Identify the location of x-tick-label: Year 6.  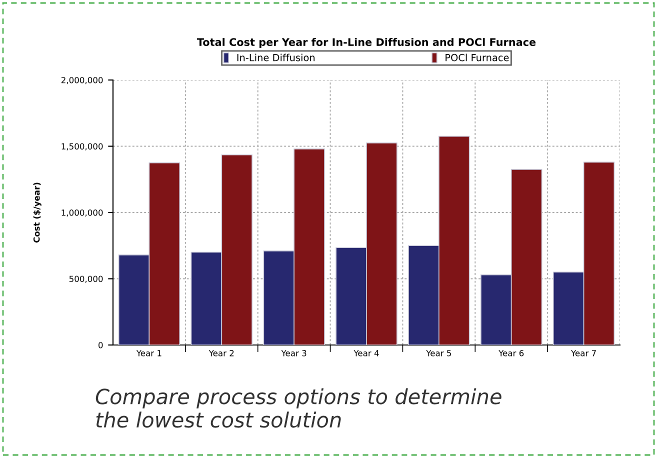
(511, 353).